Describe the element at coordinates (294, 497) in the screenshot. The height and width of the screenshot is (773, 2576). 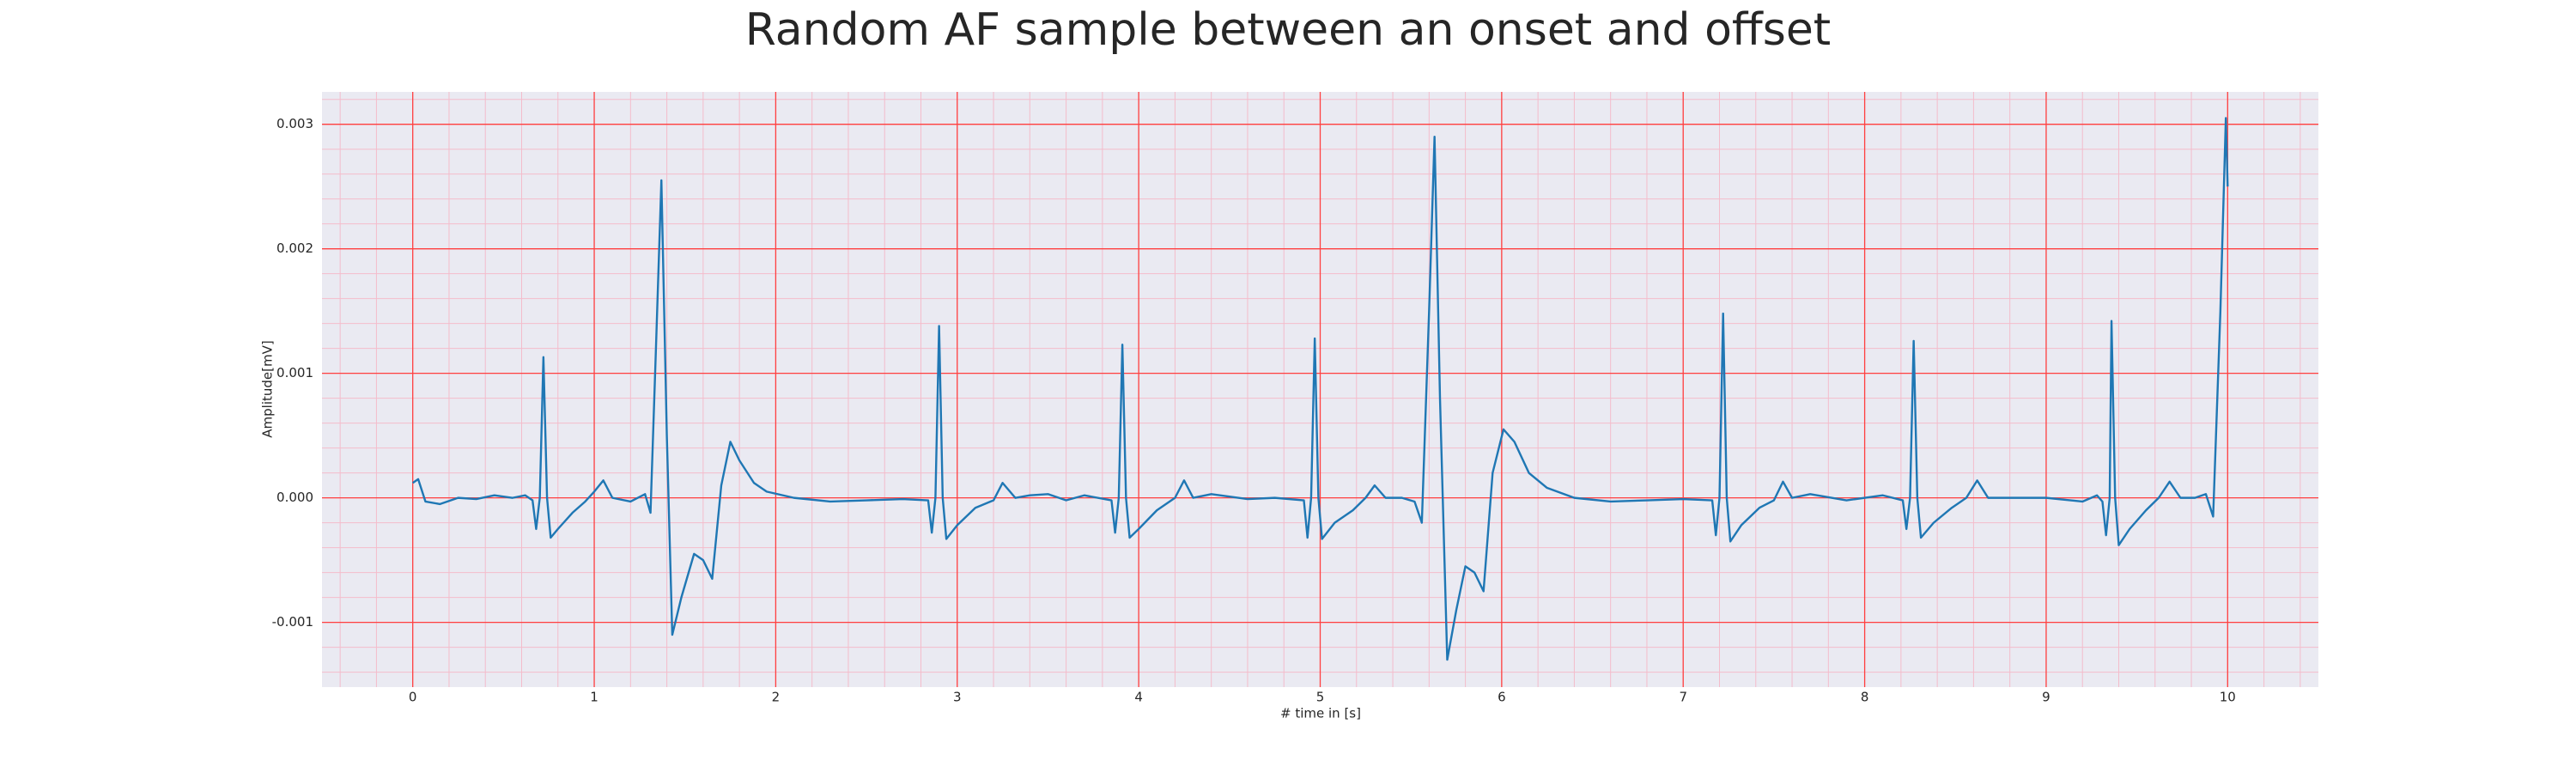
I see `y-tick-label: 0.000` at that location.